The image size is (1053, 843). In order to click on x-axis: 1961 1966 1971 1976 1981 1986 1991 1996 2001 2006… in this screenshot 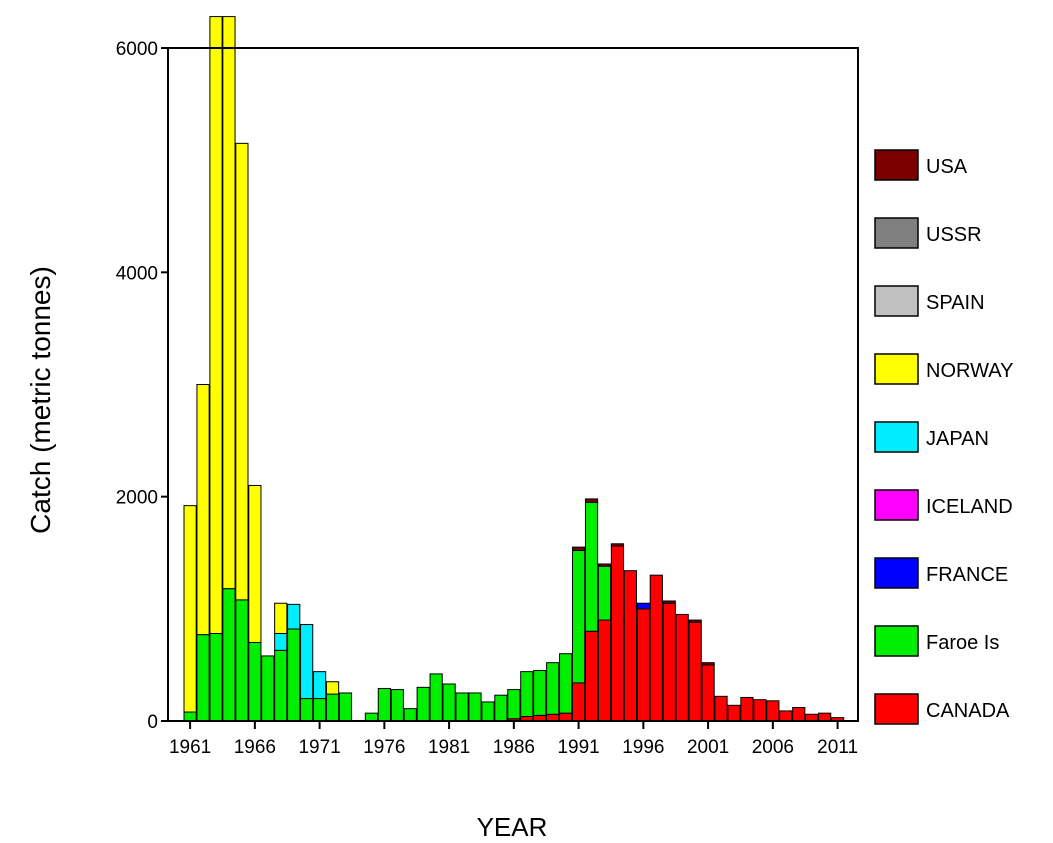, I will do `click(513, 739)`.